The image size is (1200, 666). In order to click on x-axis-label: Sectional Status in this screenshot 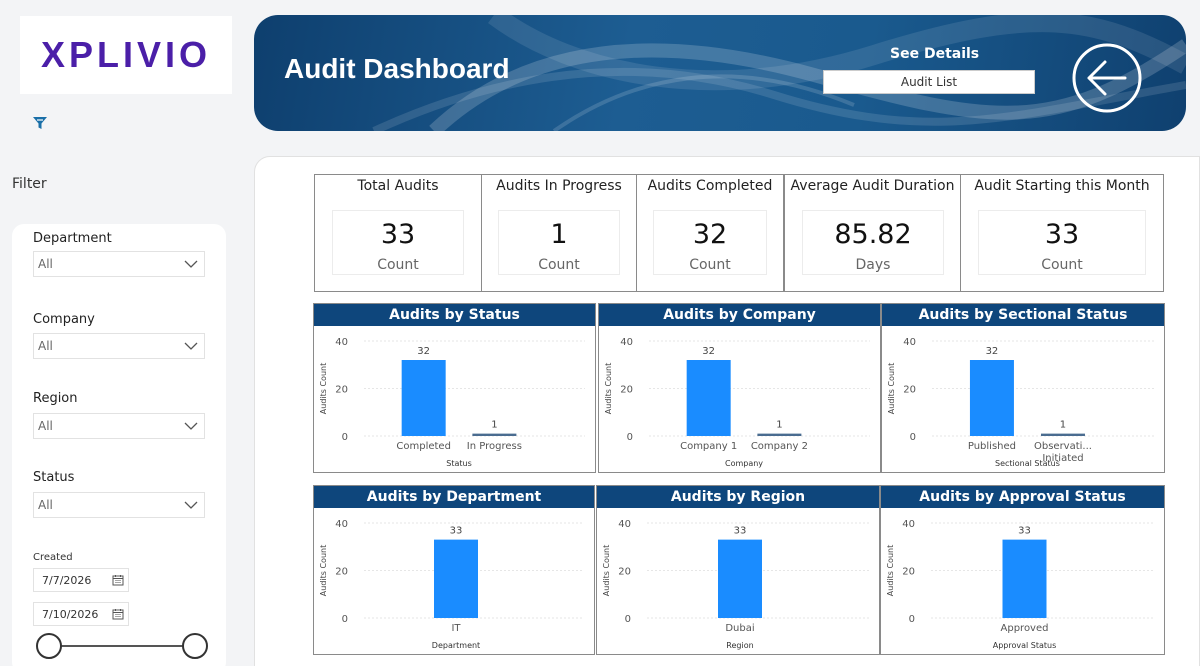, I will do `click(1027, 463)`.